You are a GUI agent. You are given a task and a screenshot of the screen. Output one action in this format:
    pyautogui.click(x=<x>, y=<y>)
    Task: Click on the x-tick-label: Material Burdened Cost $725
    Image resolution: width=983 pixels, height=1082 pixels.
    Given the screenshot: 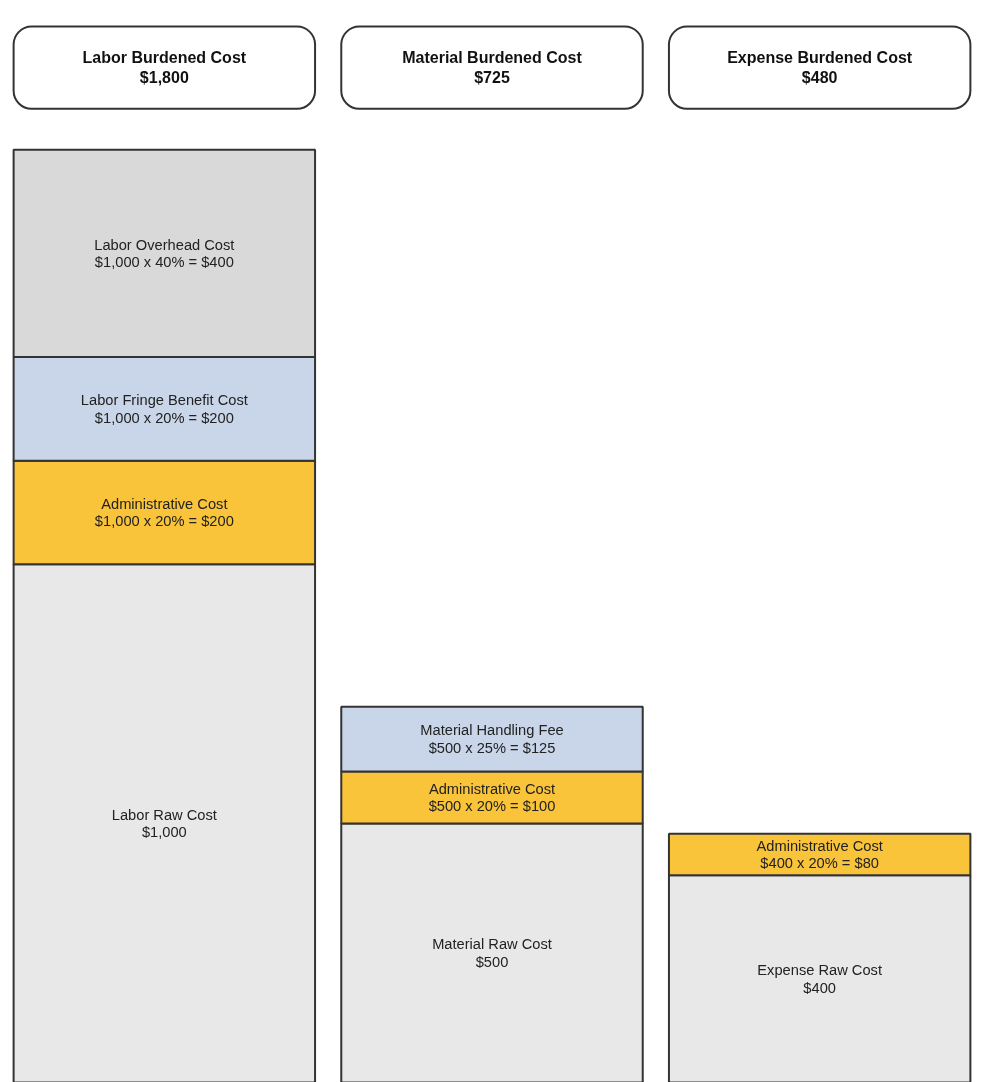 What is the action you would take?
    pyautogui.click(x=492, y=67)
    